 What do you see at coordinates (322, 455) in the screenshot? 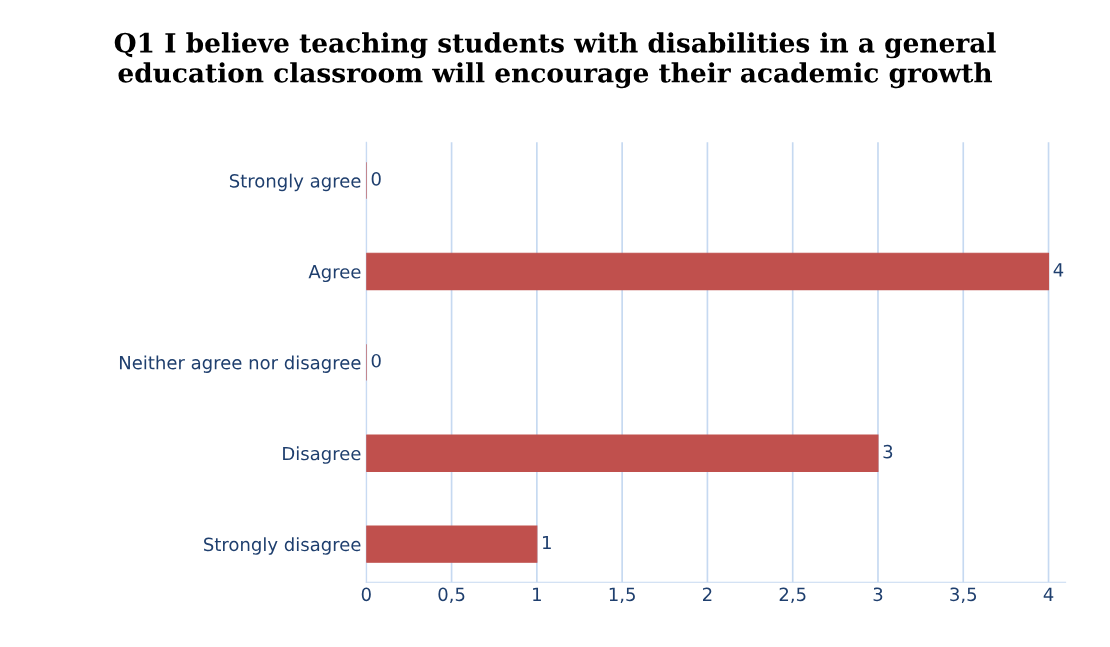
I see `y-tick-label: Disagree` at bounding box center [322, 455].